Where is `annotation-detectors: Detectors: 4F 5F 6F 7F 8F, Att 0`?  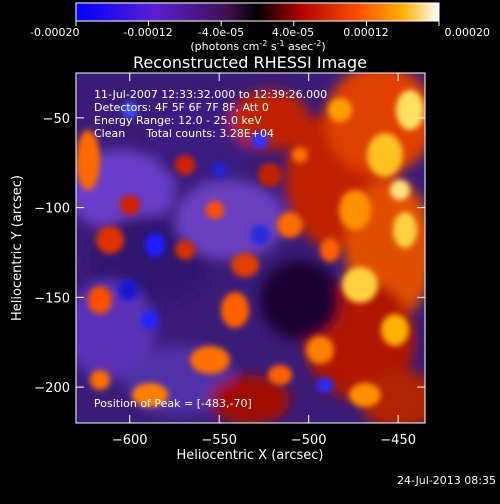 annotation-detectors: Detectors: 4F 5F 6F 7F 8F, Att 0 is located at coordinates (181, 107).